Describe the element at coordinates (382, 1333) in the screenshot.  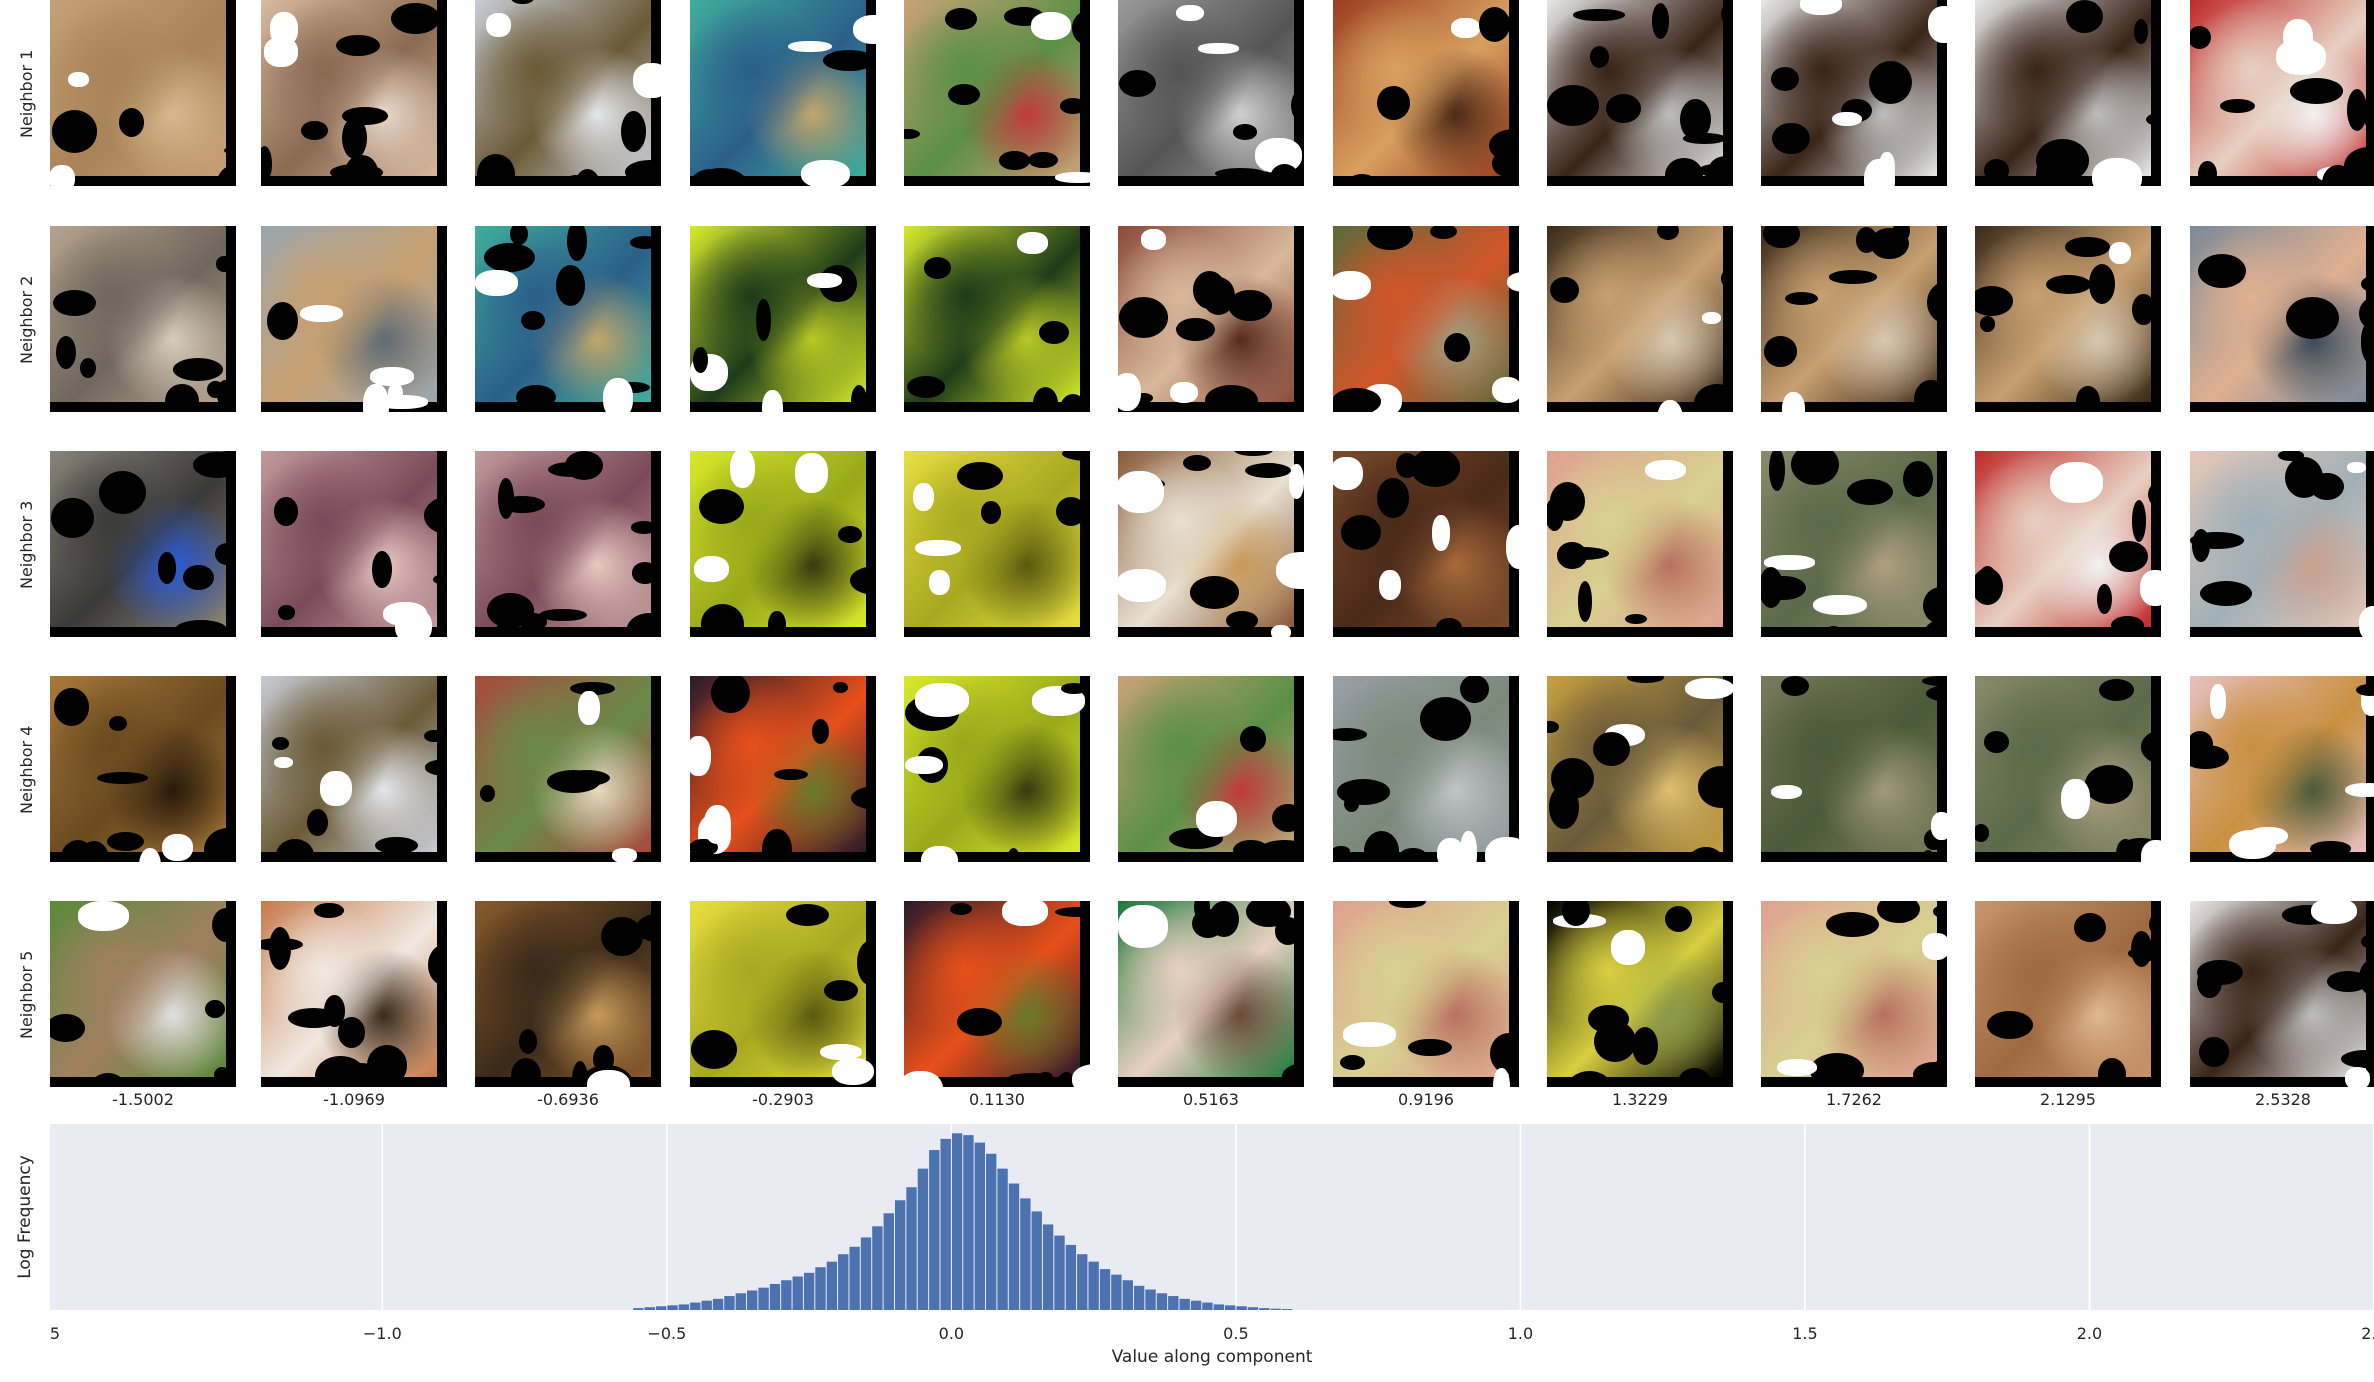
I see `x-tick-label: −1.0` at that location.